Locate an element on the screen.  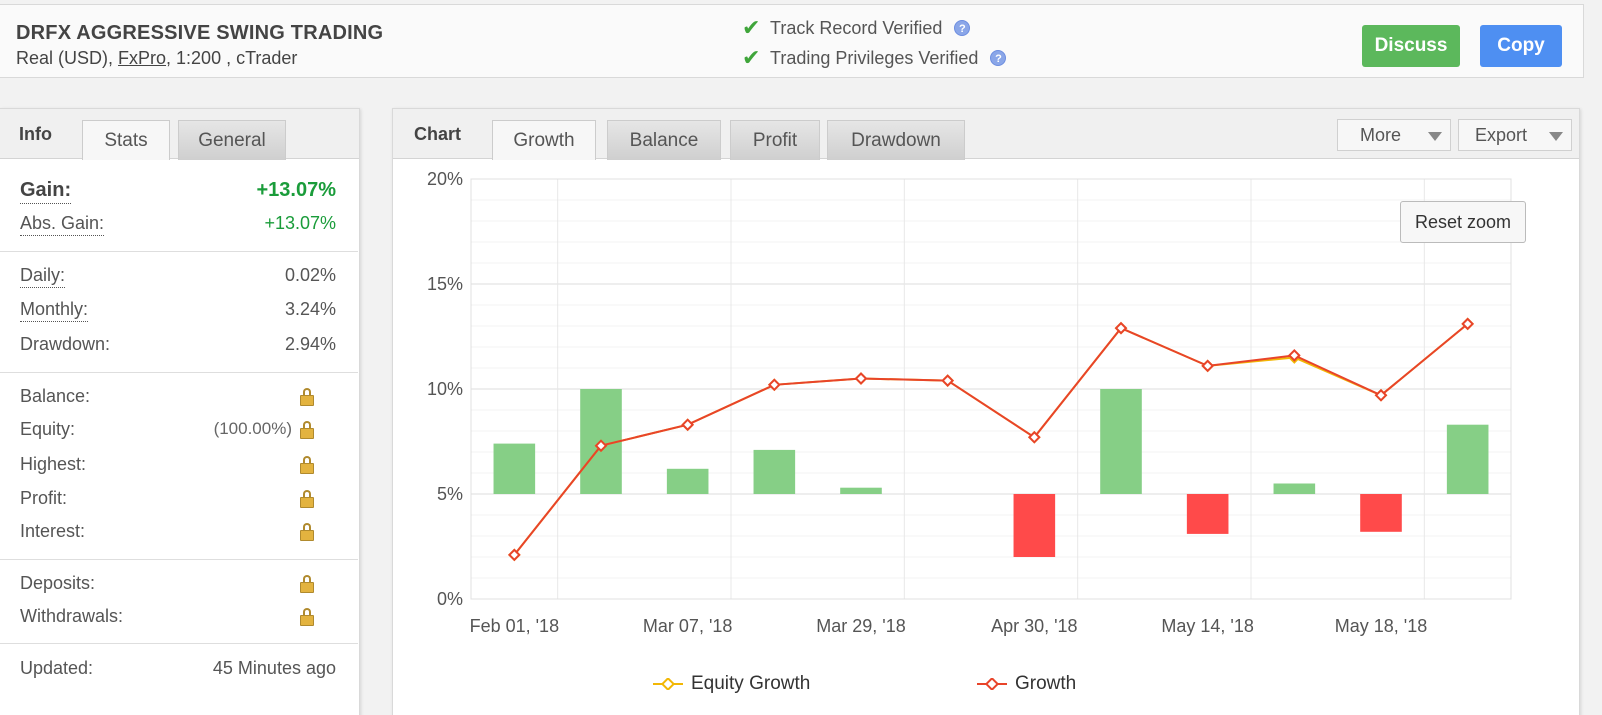
account-platform: , 1:200 , cTrader is located at coordinates (232, 58).